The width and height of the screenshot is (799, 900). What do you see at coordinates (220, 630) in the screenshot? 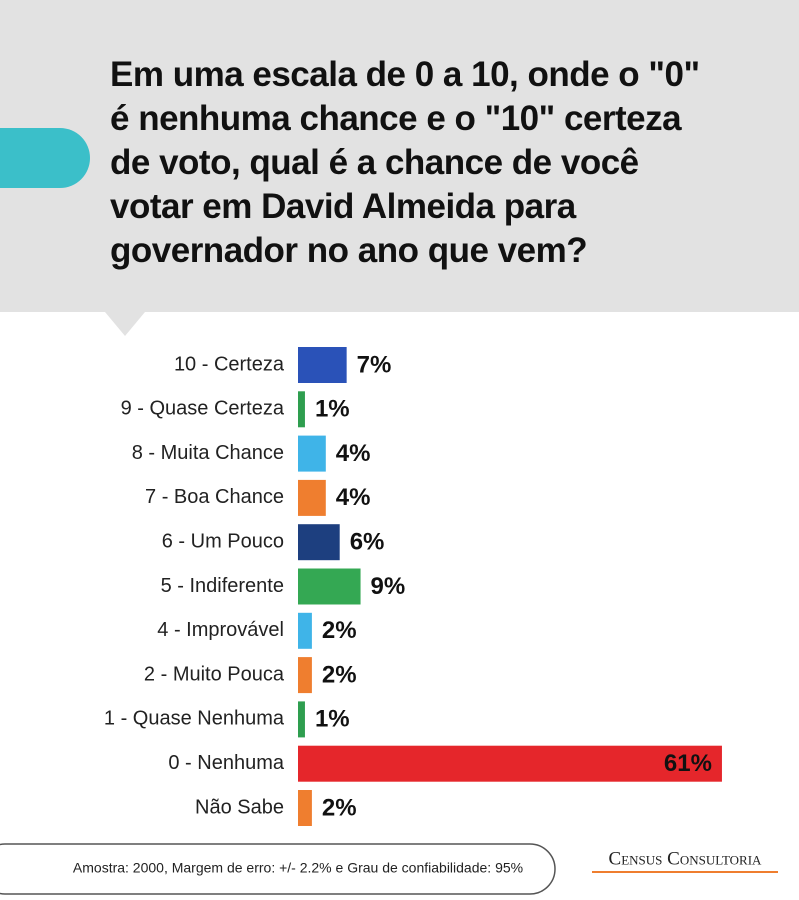
I see `category-label: 4 - Improvável` at bounding box center [220, 630].